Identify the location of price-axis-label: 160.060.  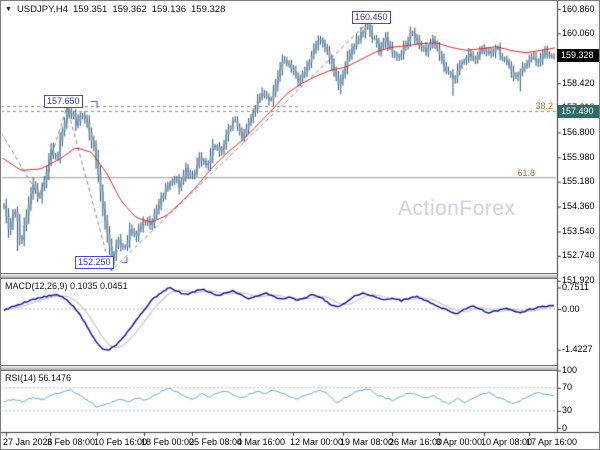
(578, 32).